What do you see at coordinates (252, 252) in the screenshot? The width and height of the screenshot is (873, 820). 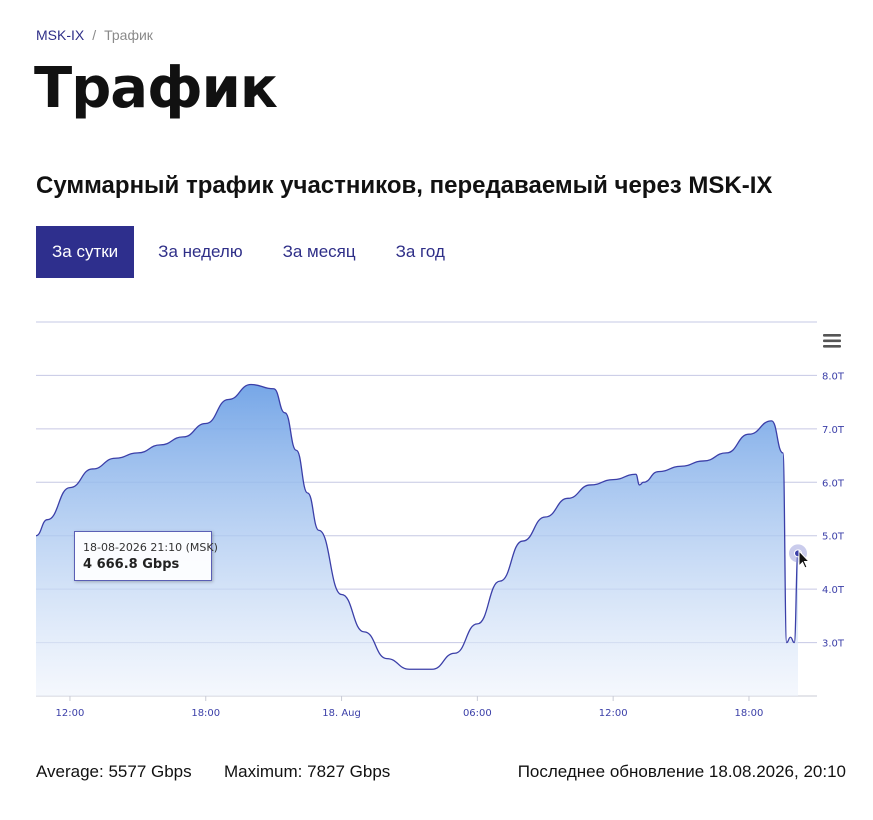 I see `period-tabs: За сутки За неделю За месяц За год` at bounding box center [252, 252].